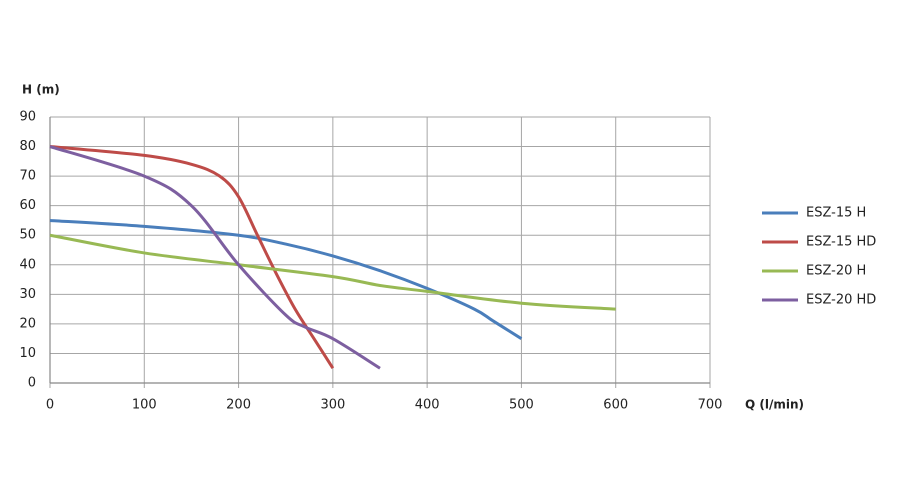 The image size is (900, 500). What do you see at coordinates (32, 383) in the screenshot?
I see `y-tick-label: 0` at bounding box center [32, 383].